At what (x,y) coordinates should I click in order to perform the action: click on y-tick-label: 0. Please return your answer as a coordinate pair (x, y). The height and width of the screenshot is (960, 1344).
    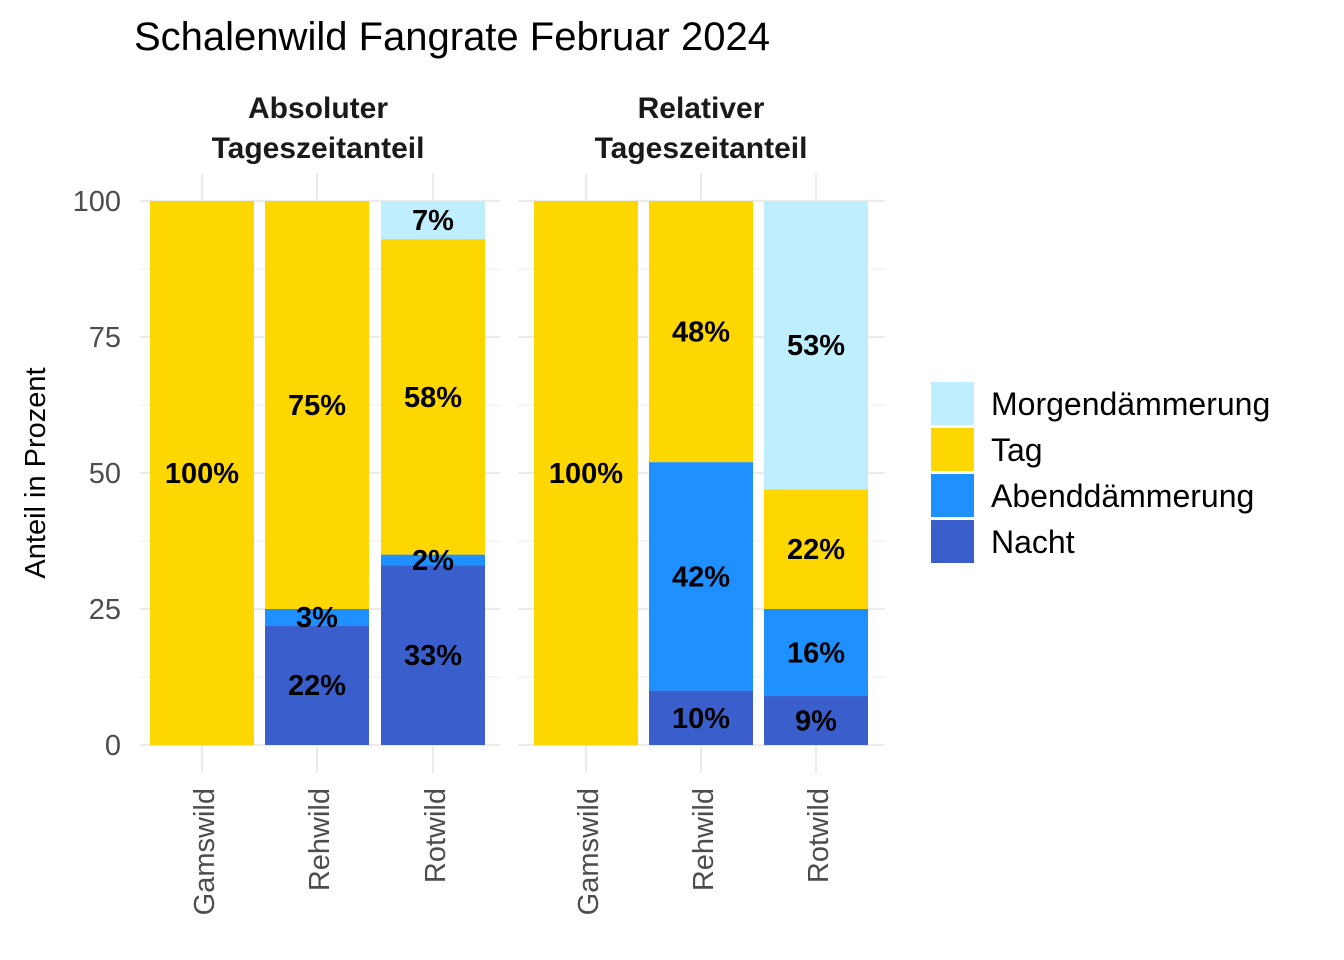
    Looking at the image, I should click on (113, 746).